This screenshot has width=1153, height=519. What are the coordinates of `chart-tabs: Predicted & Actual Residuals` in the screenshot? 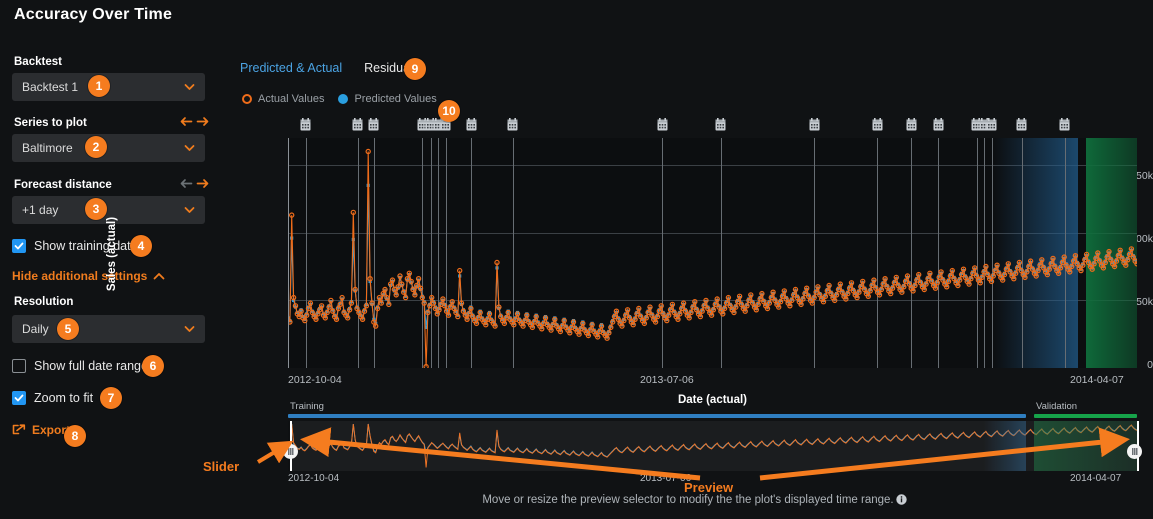 It's located at (329, 68).